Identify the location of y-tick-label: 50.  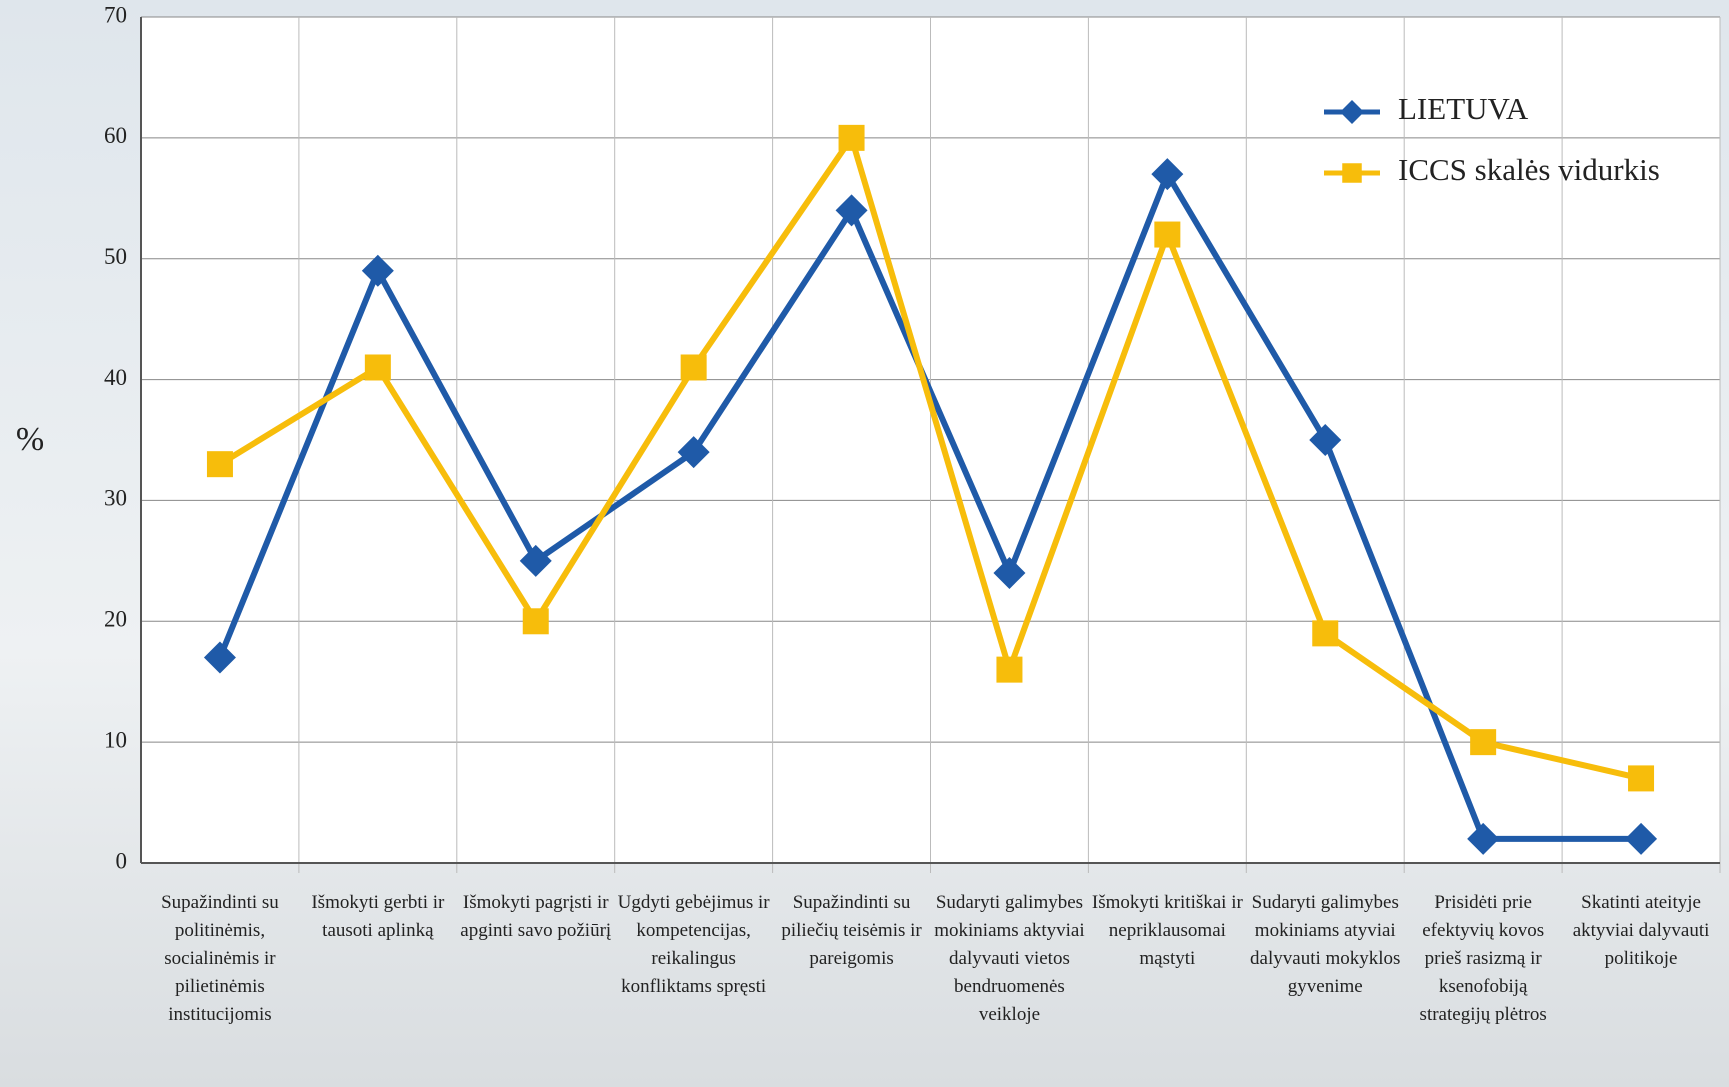
(115, 256).